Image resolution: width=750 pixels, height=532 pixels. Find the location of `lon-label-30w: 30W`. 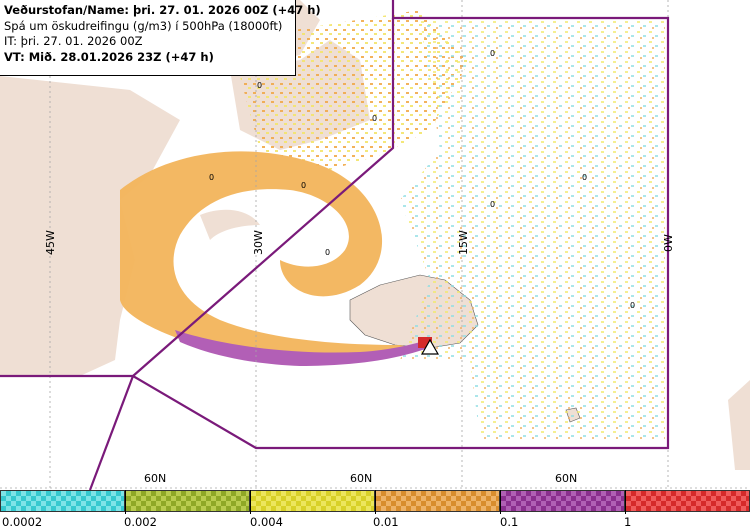

lon-label-30w: 30W is located at coordinates (258, 242).